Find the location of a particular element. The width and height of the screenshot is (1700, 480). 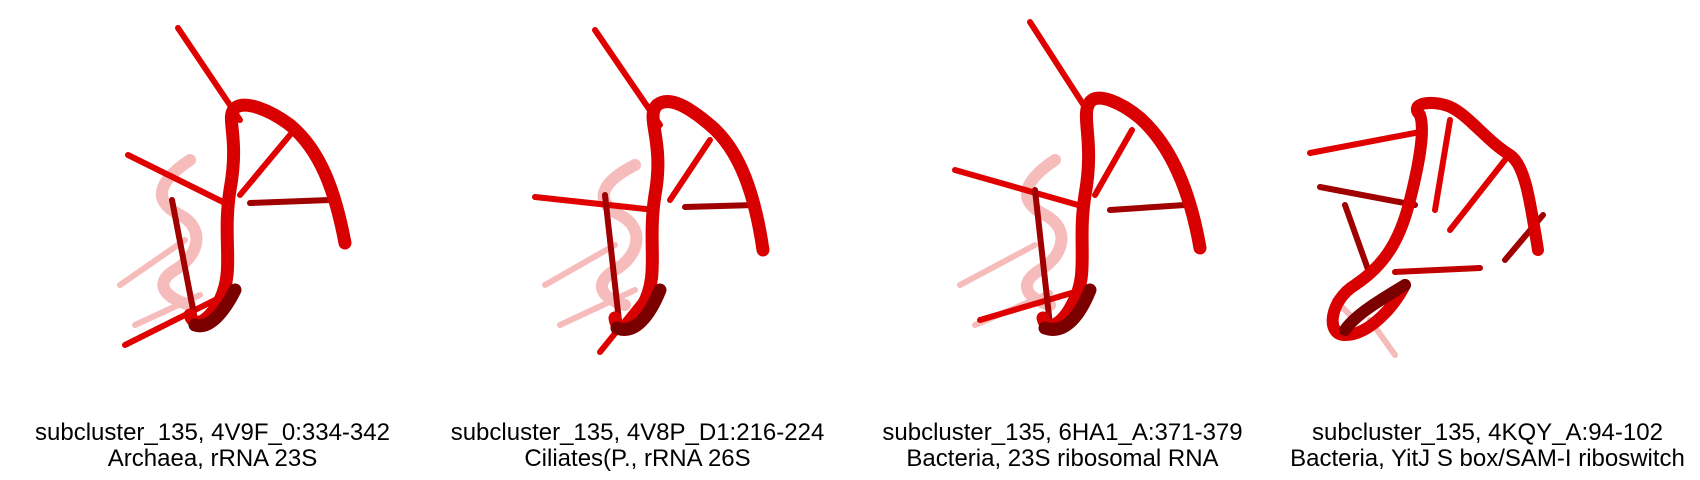

caption-4-description: Bacteria, YitJ S box/SAM-I riboswitch is located at coordinates (1487, 458).